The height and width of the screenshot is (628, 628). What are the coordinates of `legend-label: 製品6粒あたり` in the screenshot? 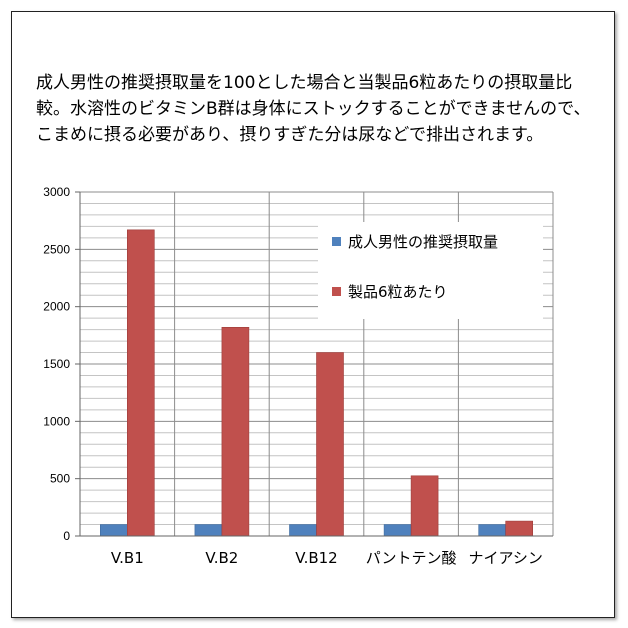 It's located at (398, 292).